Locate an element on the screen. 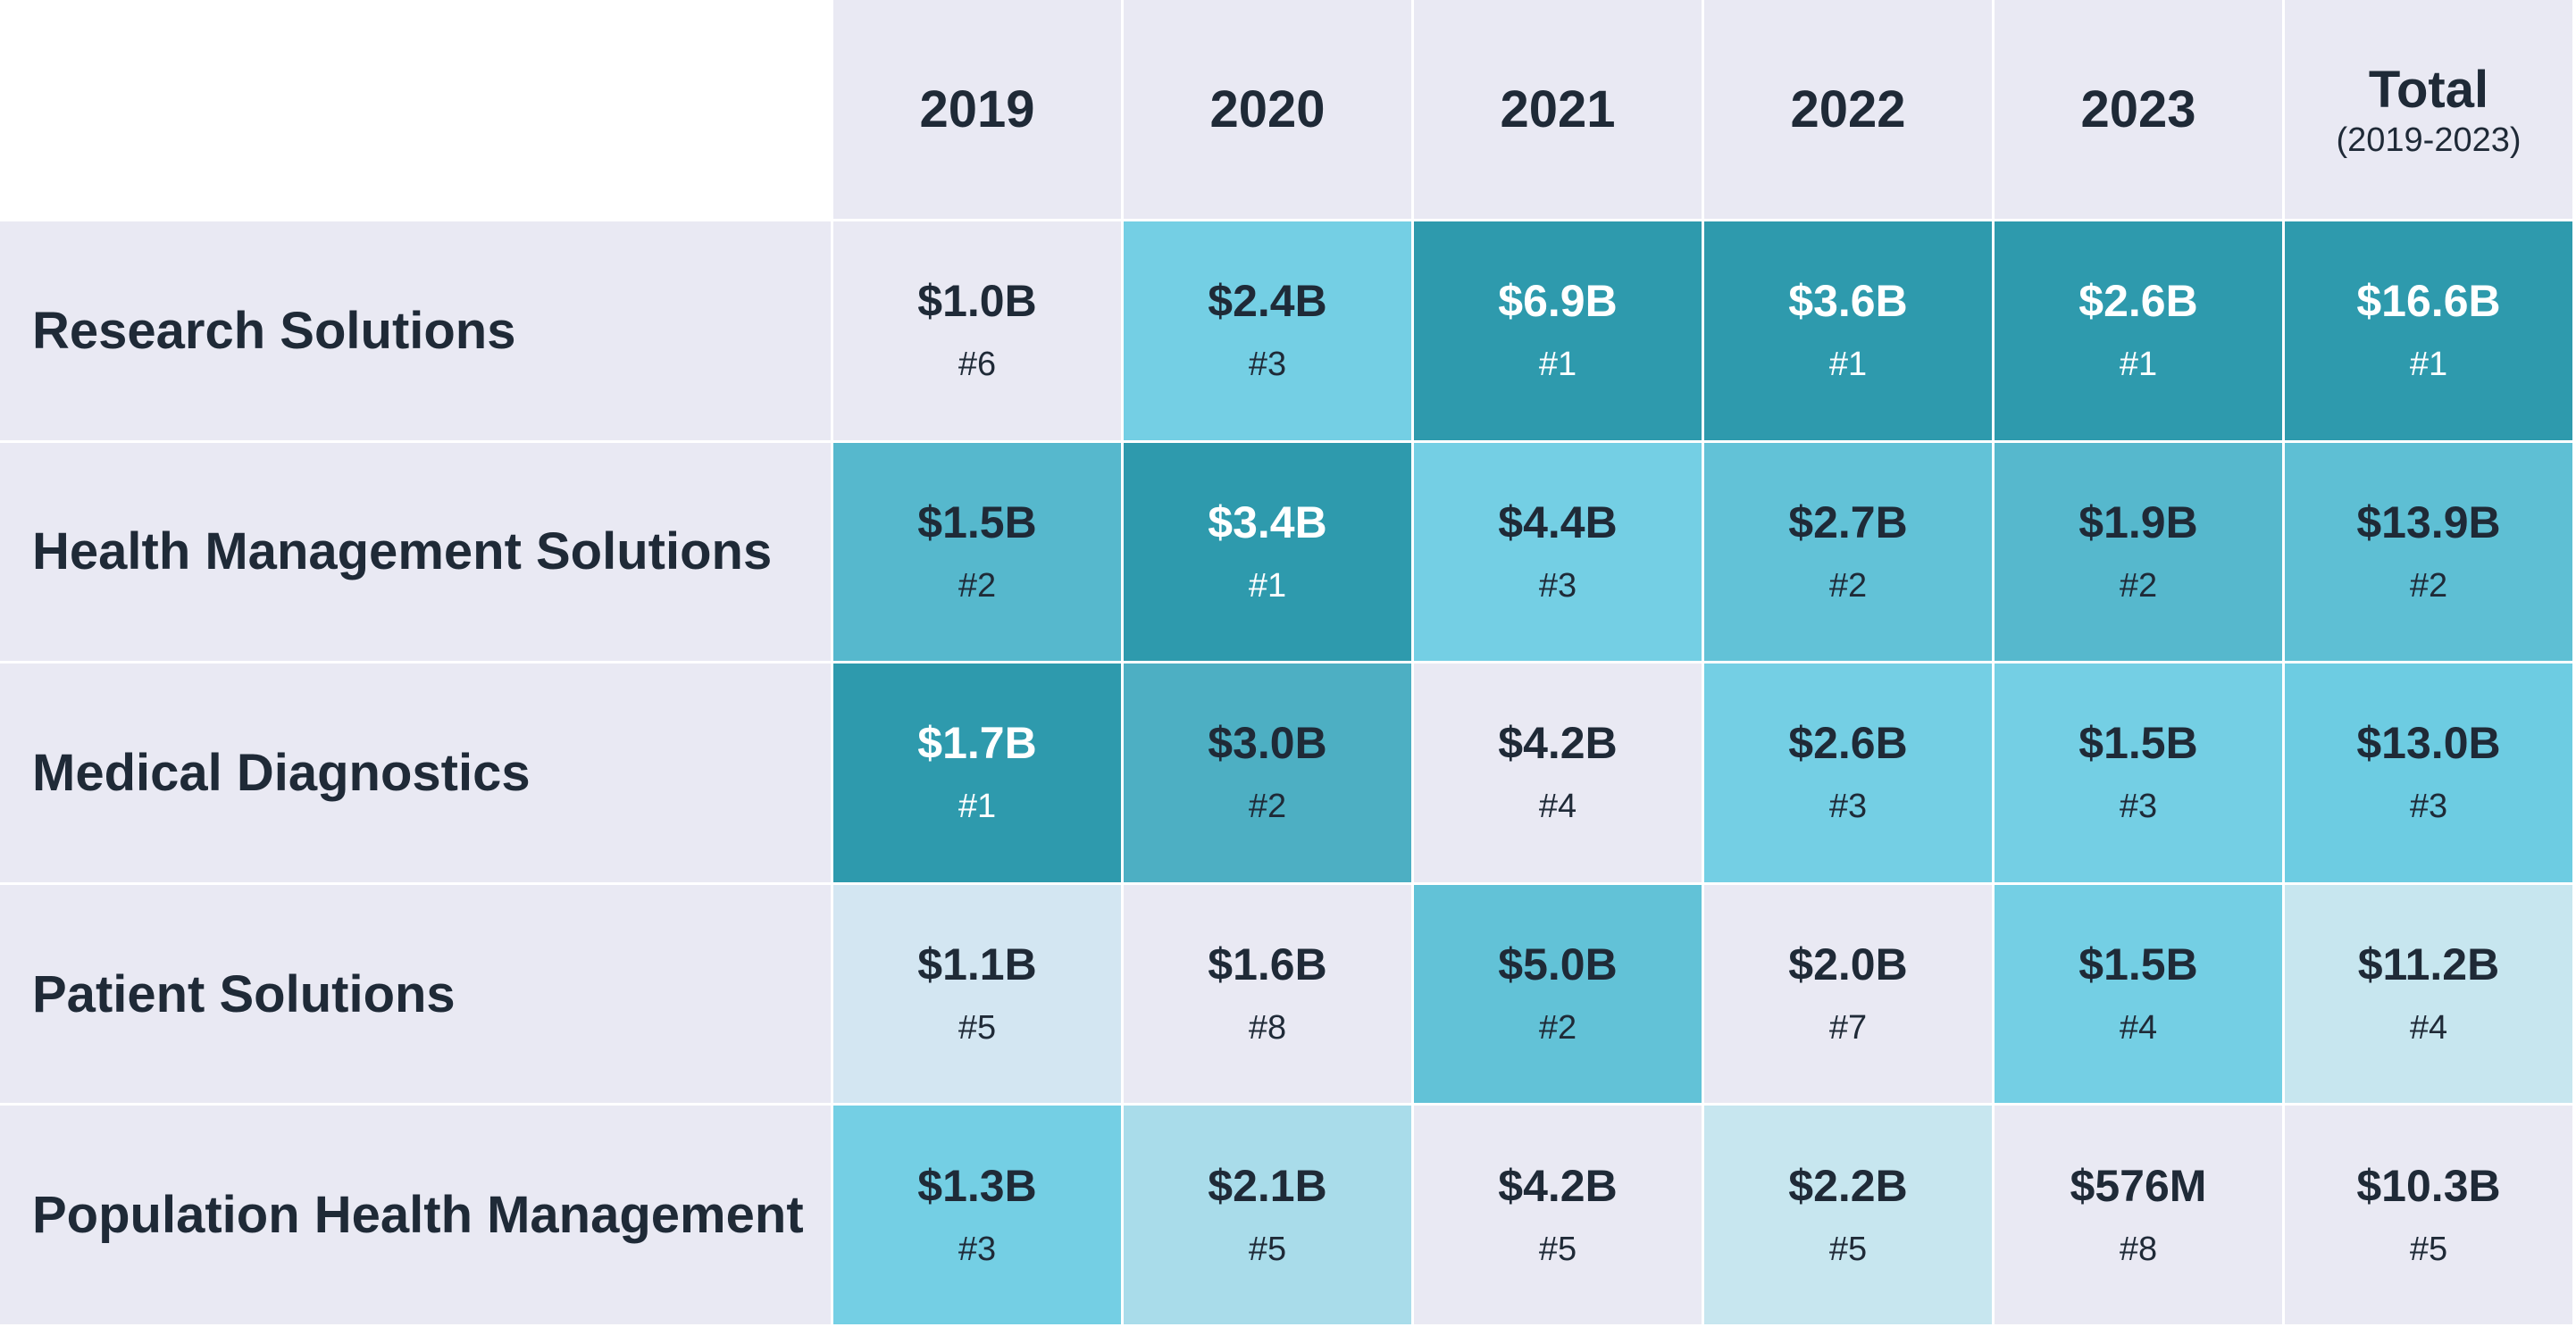 This screenshot has width=2576, height=1327. heatmap-cell: $1.5B #3 is located at coordinates (2140, 774).